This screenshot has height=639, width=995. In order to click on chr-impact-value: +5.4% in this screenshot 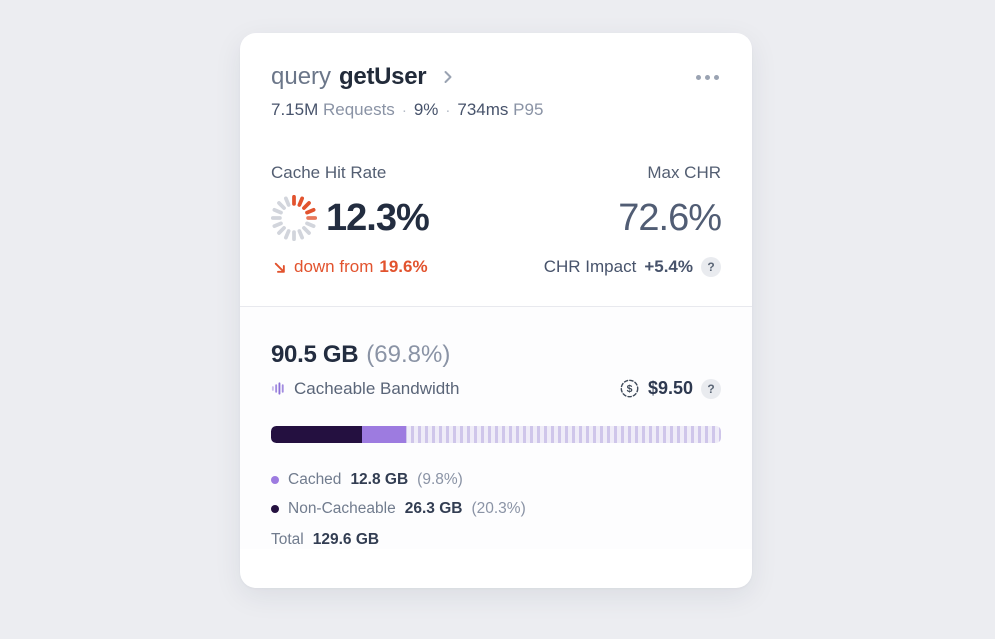, I will do `click(668, 266)`.